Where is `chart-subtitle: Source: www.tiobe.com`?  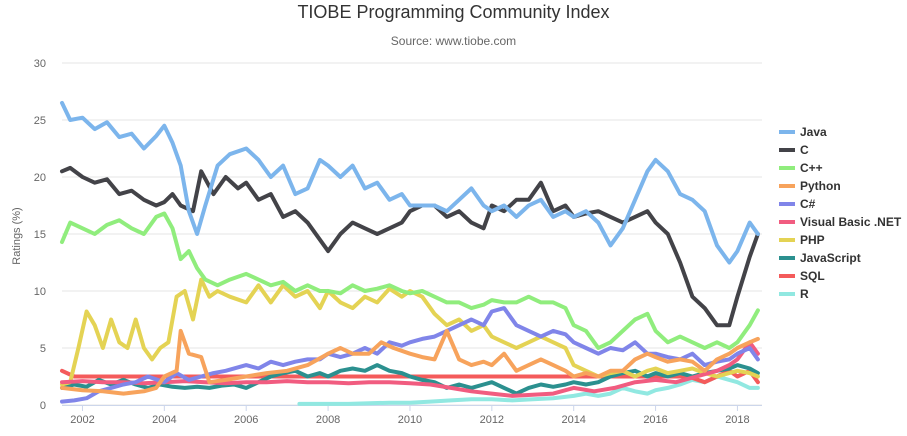 chart-subtitle: Source: www.tiobe.com is located at coordinates (453, 41).